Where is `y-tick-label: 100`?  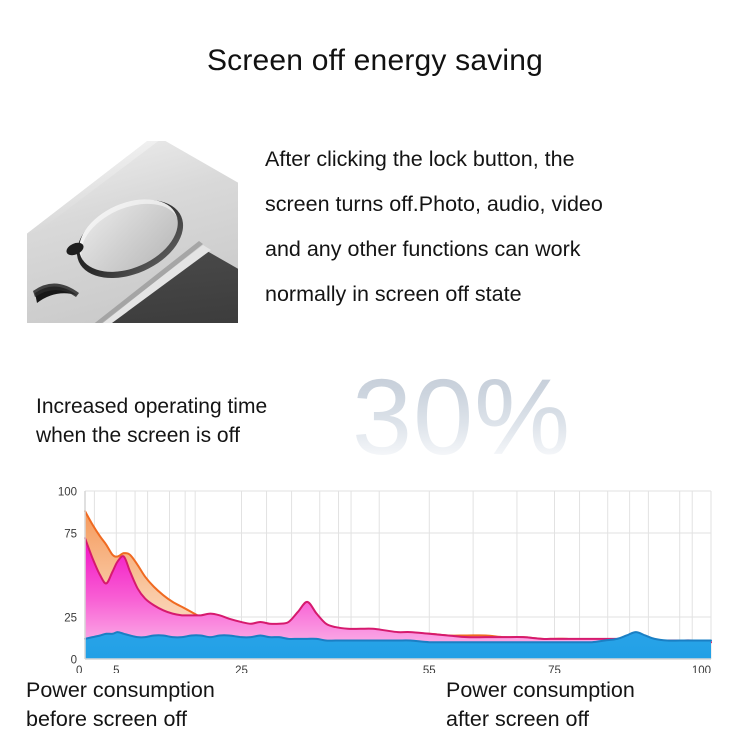 y-tick-label: 100 is located at coordinates (67, 493).